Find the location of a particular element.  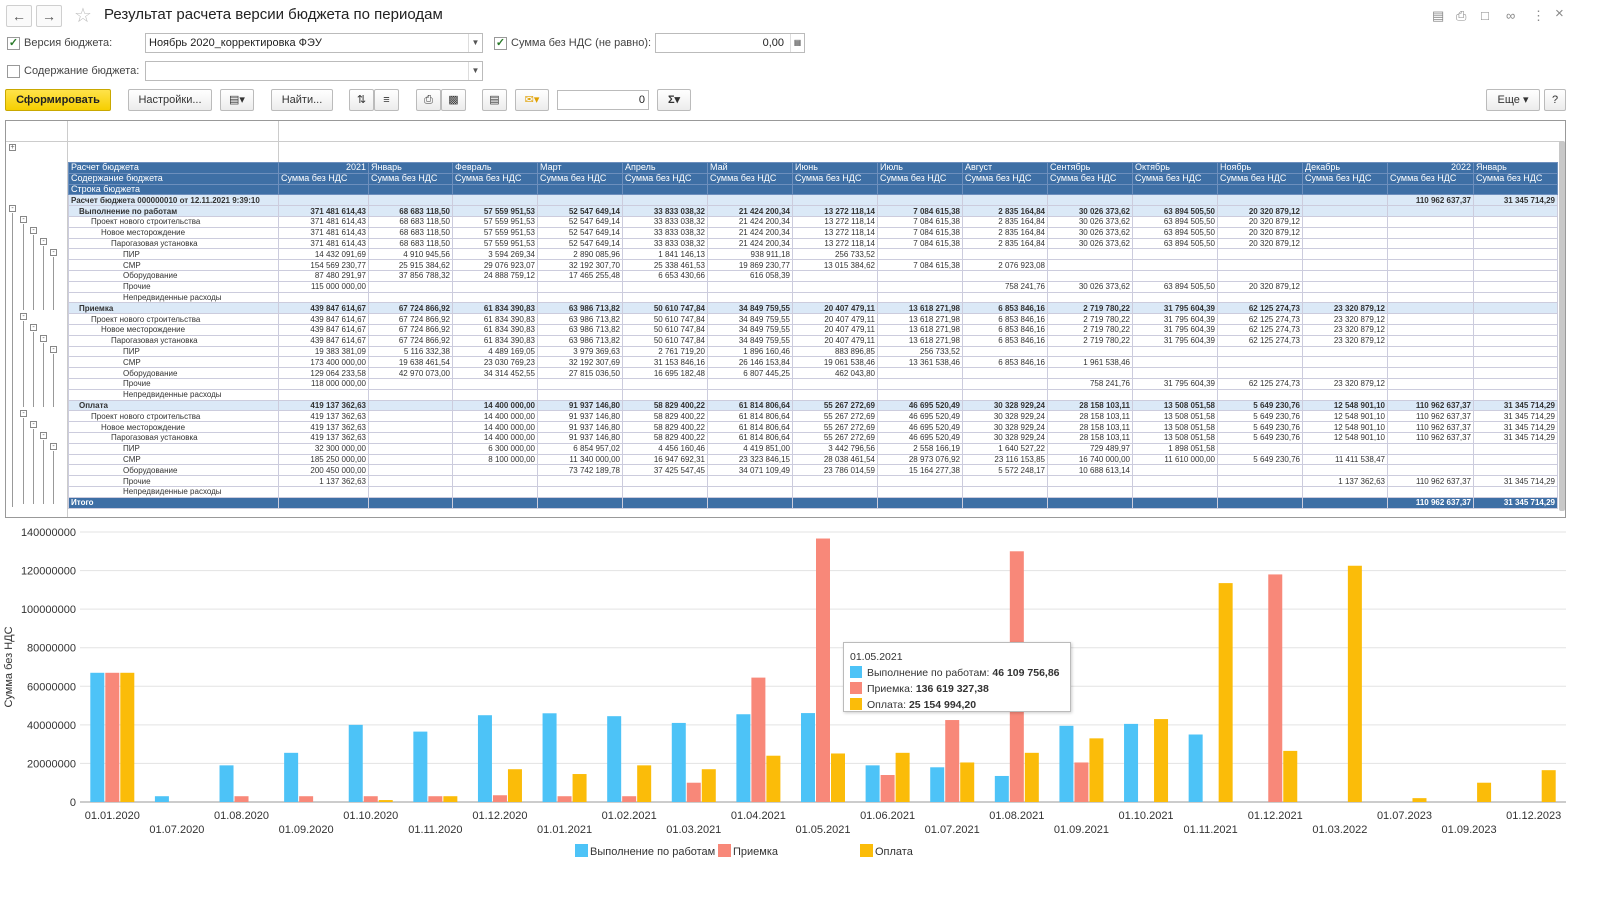

table-cell: 73 742 189,78 is located at coordinates (580, 470).